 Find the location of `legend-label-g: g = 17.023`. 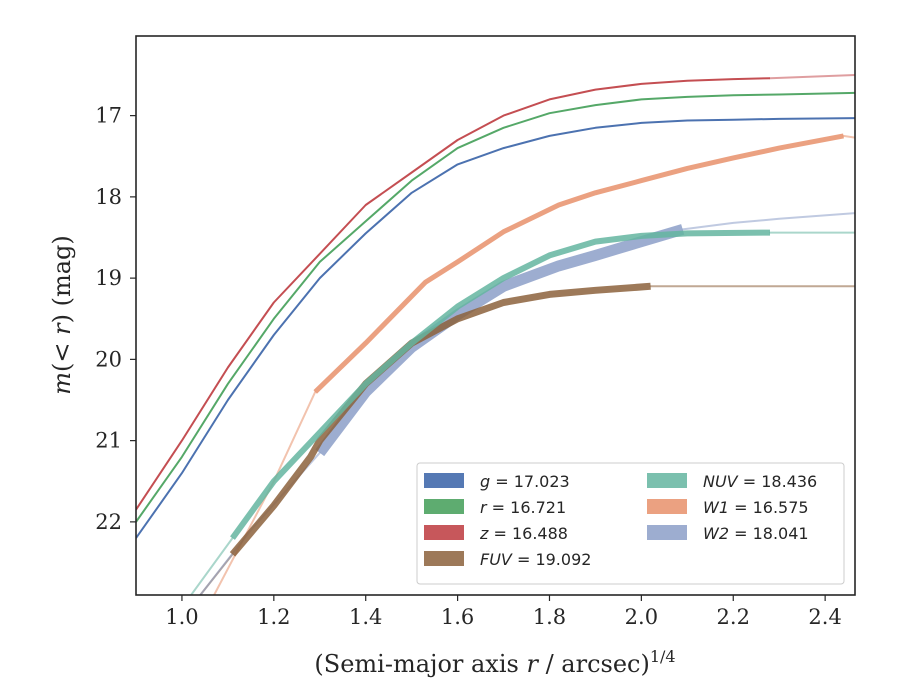

legend-label-g: g = 17.023 is located at coordinates (525, 481).